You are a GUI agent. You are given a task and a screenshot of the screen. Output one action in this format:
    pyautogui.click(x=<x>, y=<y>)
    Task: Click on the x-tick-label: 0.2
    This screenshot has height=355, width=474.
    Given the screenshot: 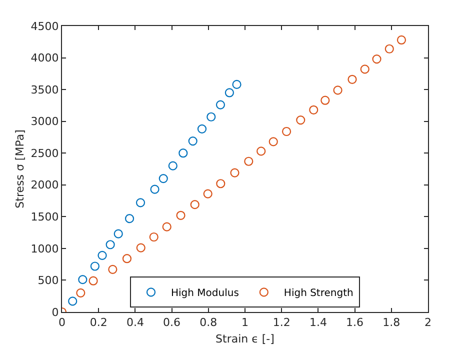 What is the action you would take?
    pyautogui.click(x=99, y=323)
    